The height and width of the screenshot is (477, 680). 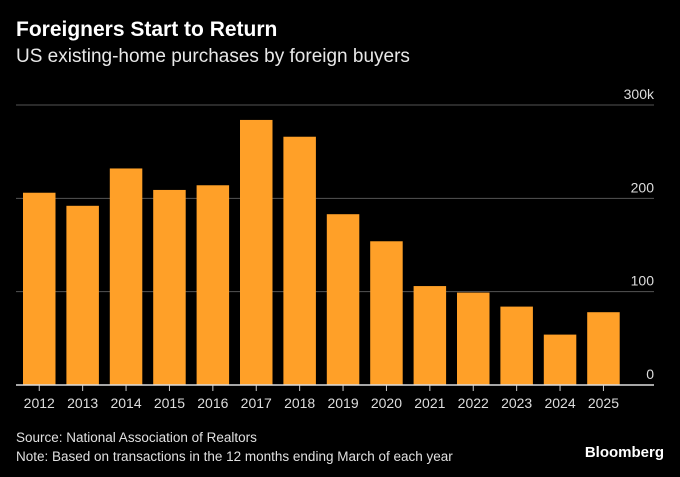 What do you see at coordinates (603, 348) in the screenshot?
I see `bar-2025` at bounding box center [603, 348].